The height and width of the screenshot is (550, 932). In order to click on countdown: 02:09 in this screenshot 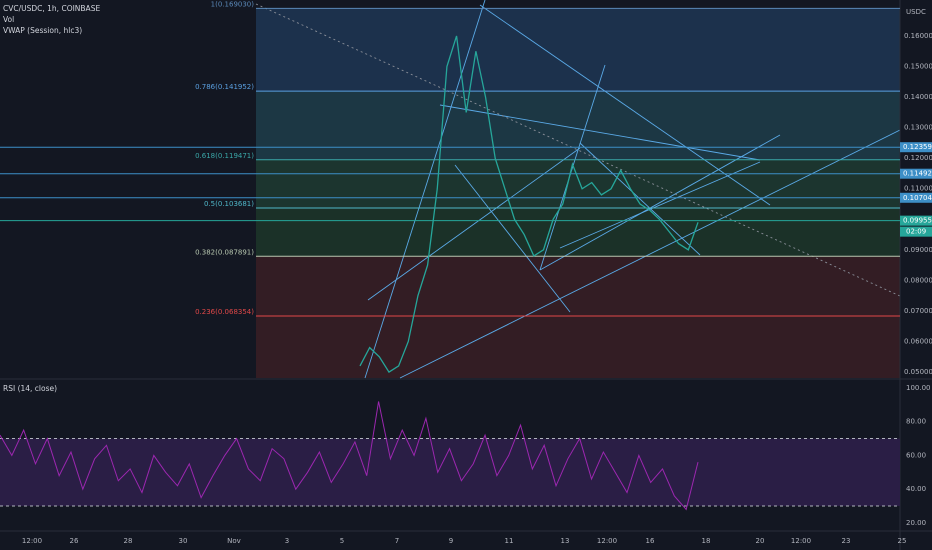, I will do `click(916, 232)`.